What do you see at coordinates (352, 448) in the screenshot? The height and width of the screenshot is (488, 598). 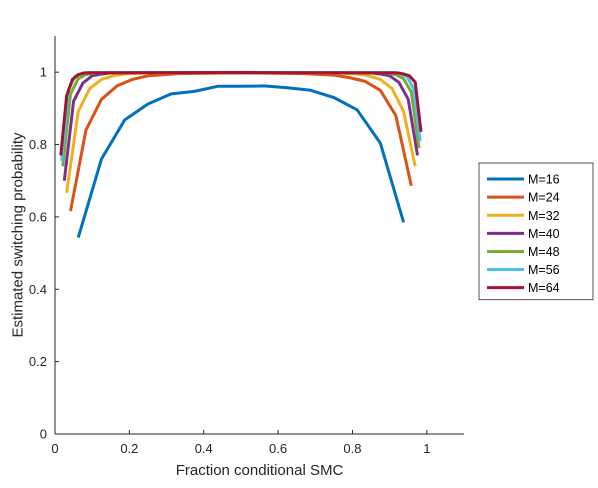 I see `x-tick-label: 0.8` at bounding box center [352, 448].